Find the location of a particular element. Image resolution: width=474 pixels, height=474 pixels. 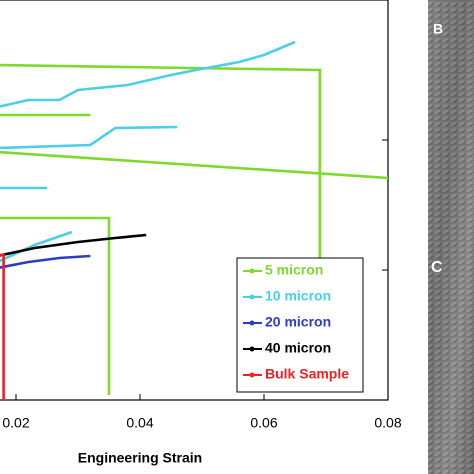

sem-panel: B C is located at coordinates (451, 237).